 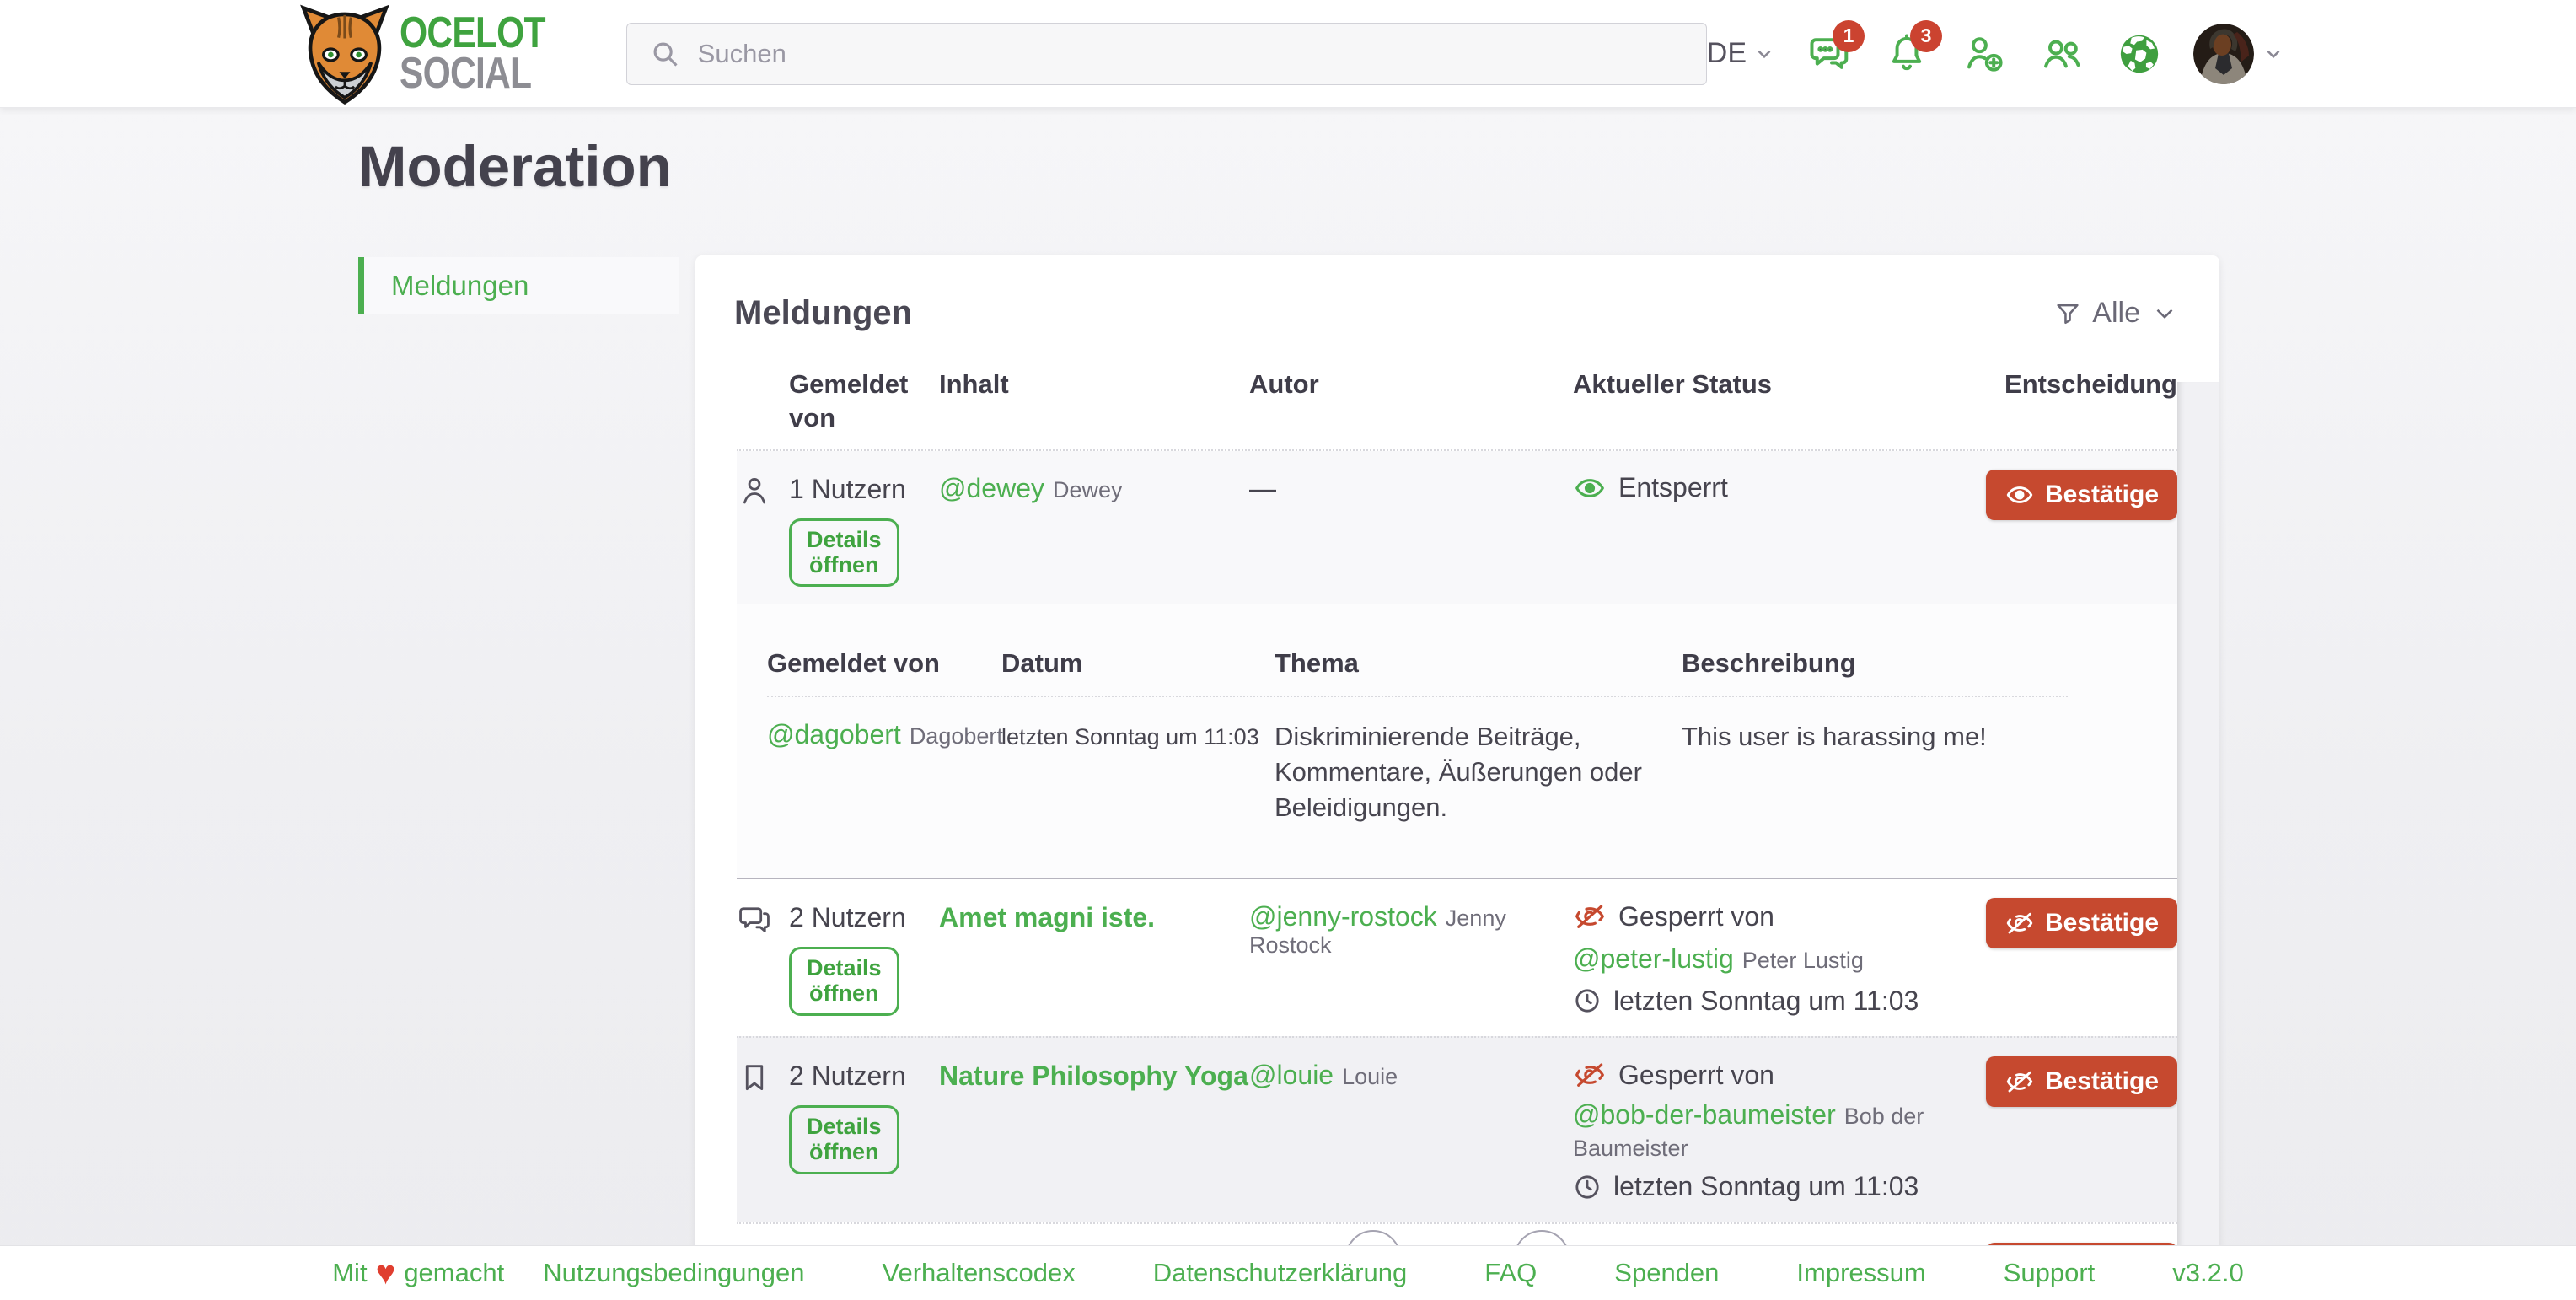 I want to click on content-cell: @dewey Dewey, so click(x=1094, y=487).